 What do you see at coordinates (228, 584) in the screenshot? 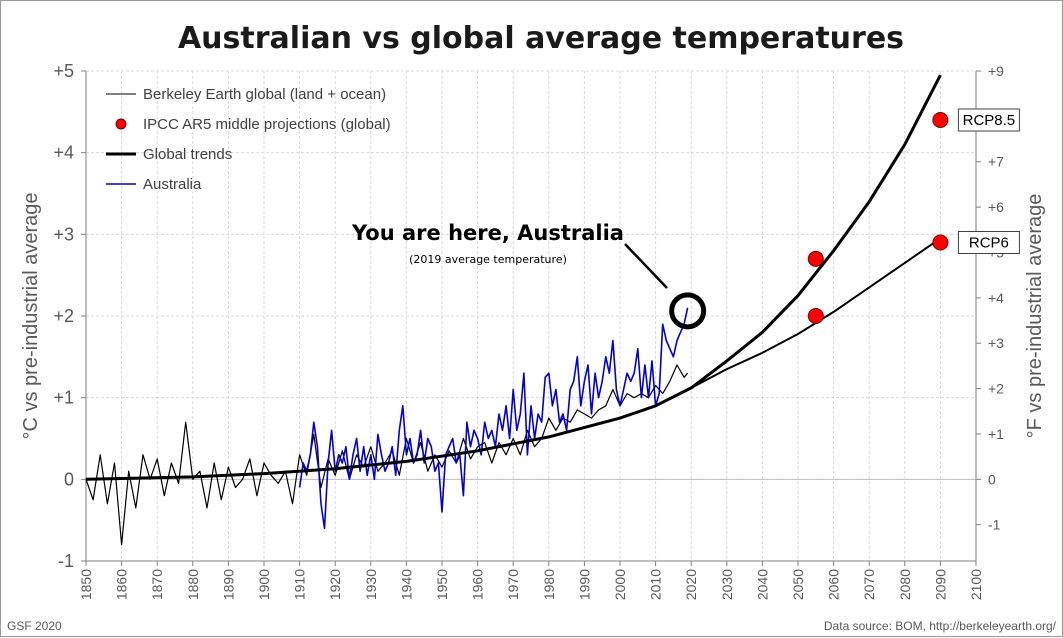
I see `x-tick-label: 1890` at bounding box center [228, 584].